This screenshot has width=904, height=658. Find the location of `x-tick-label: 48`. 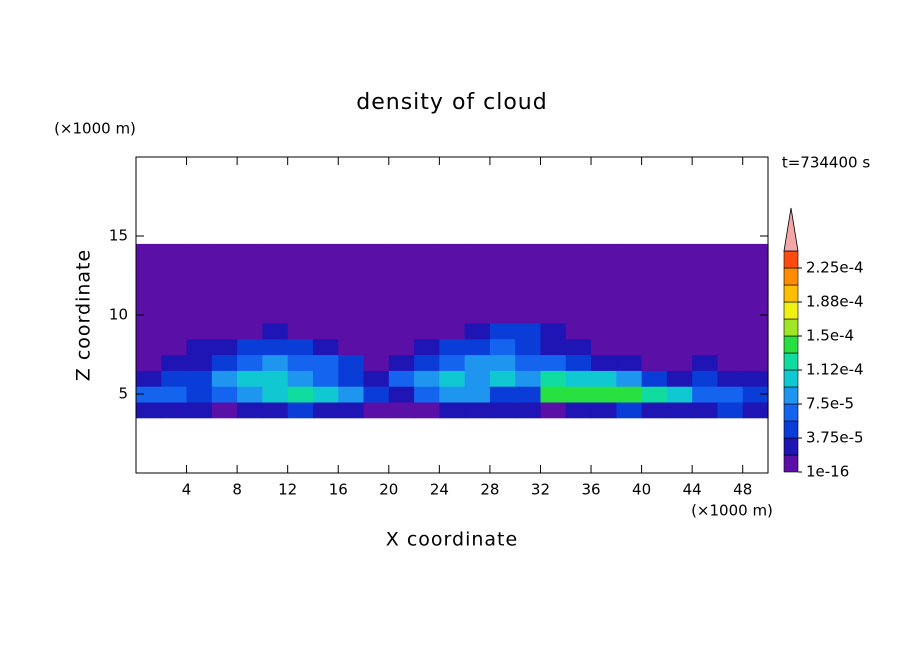

x-tick-label: 48 is located at coordinates (742, 490).